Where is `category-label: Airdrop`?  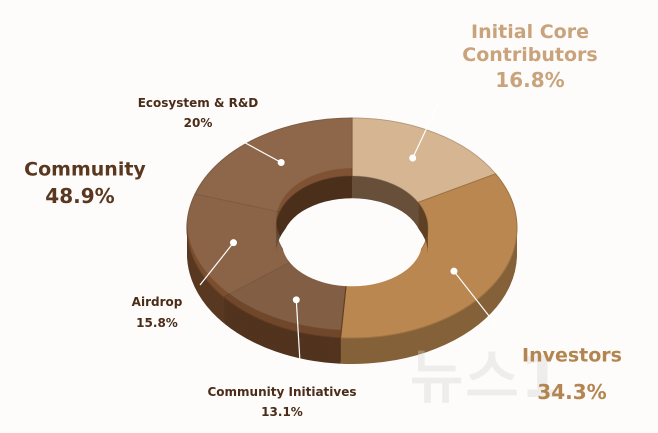 category-label: Airdrop is located at coordinates (157, 301).